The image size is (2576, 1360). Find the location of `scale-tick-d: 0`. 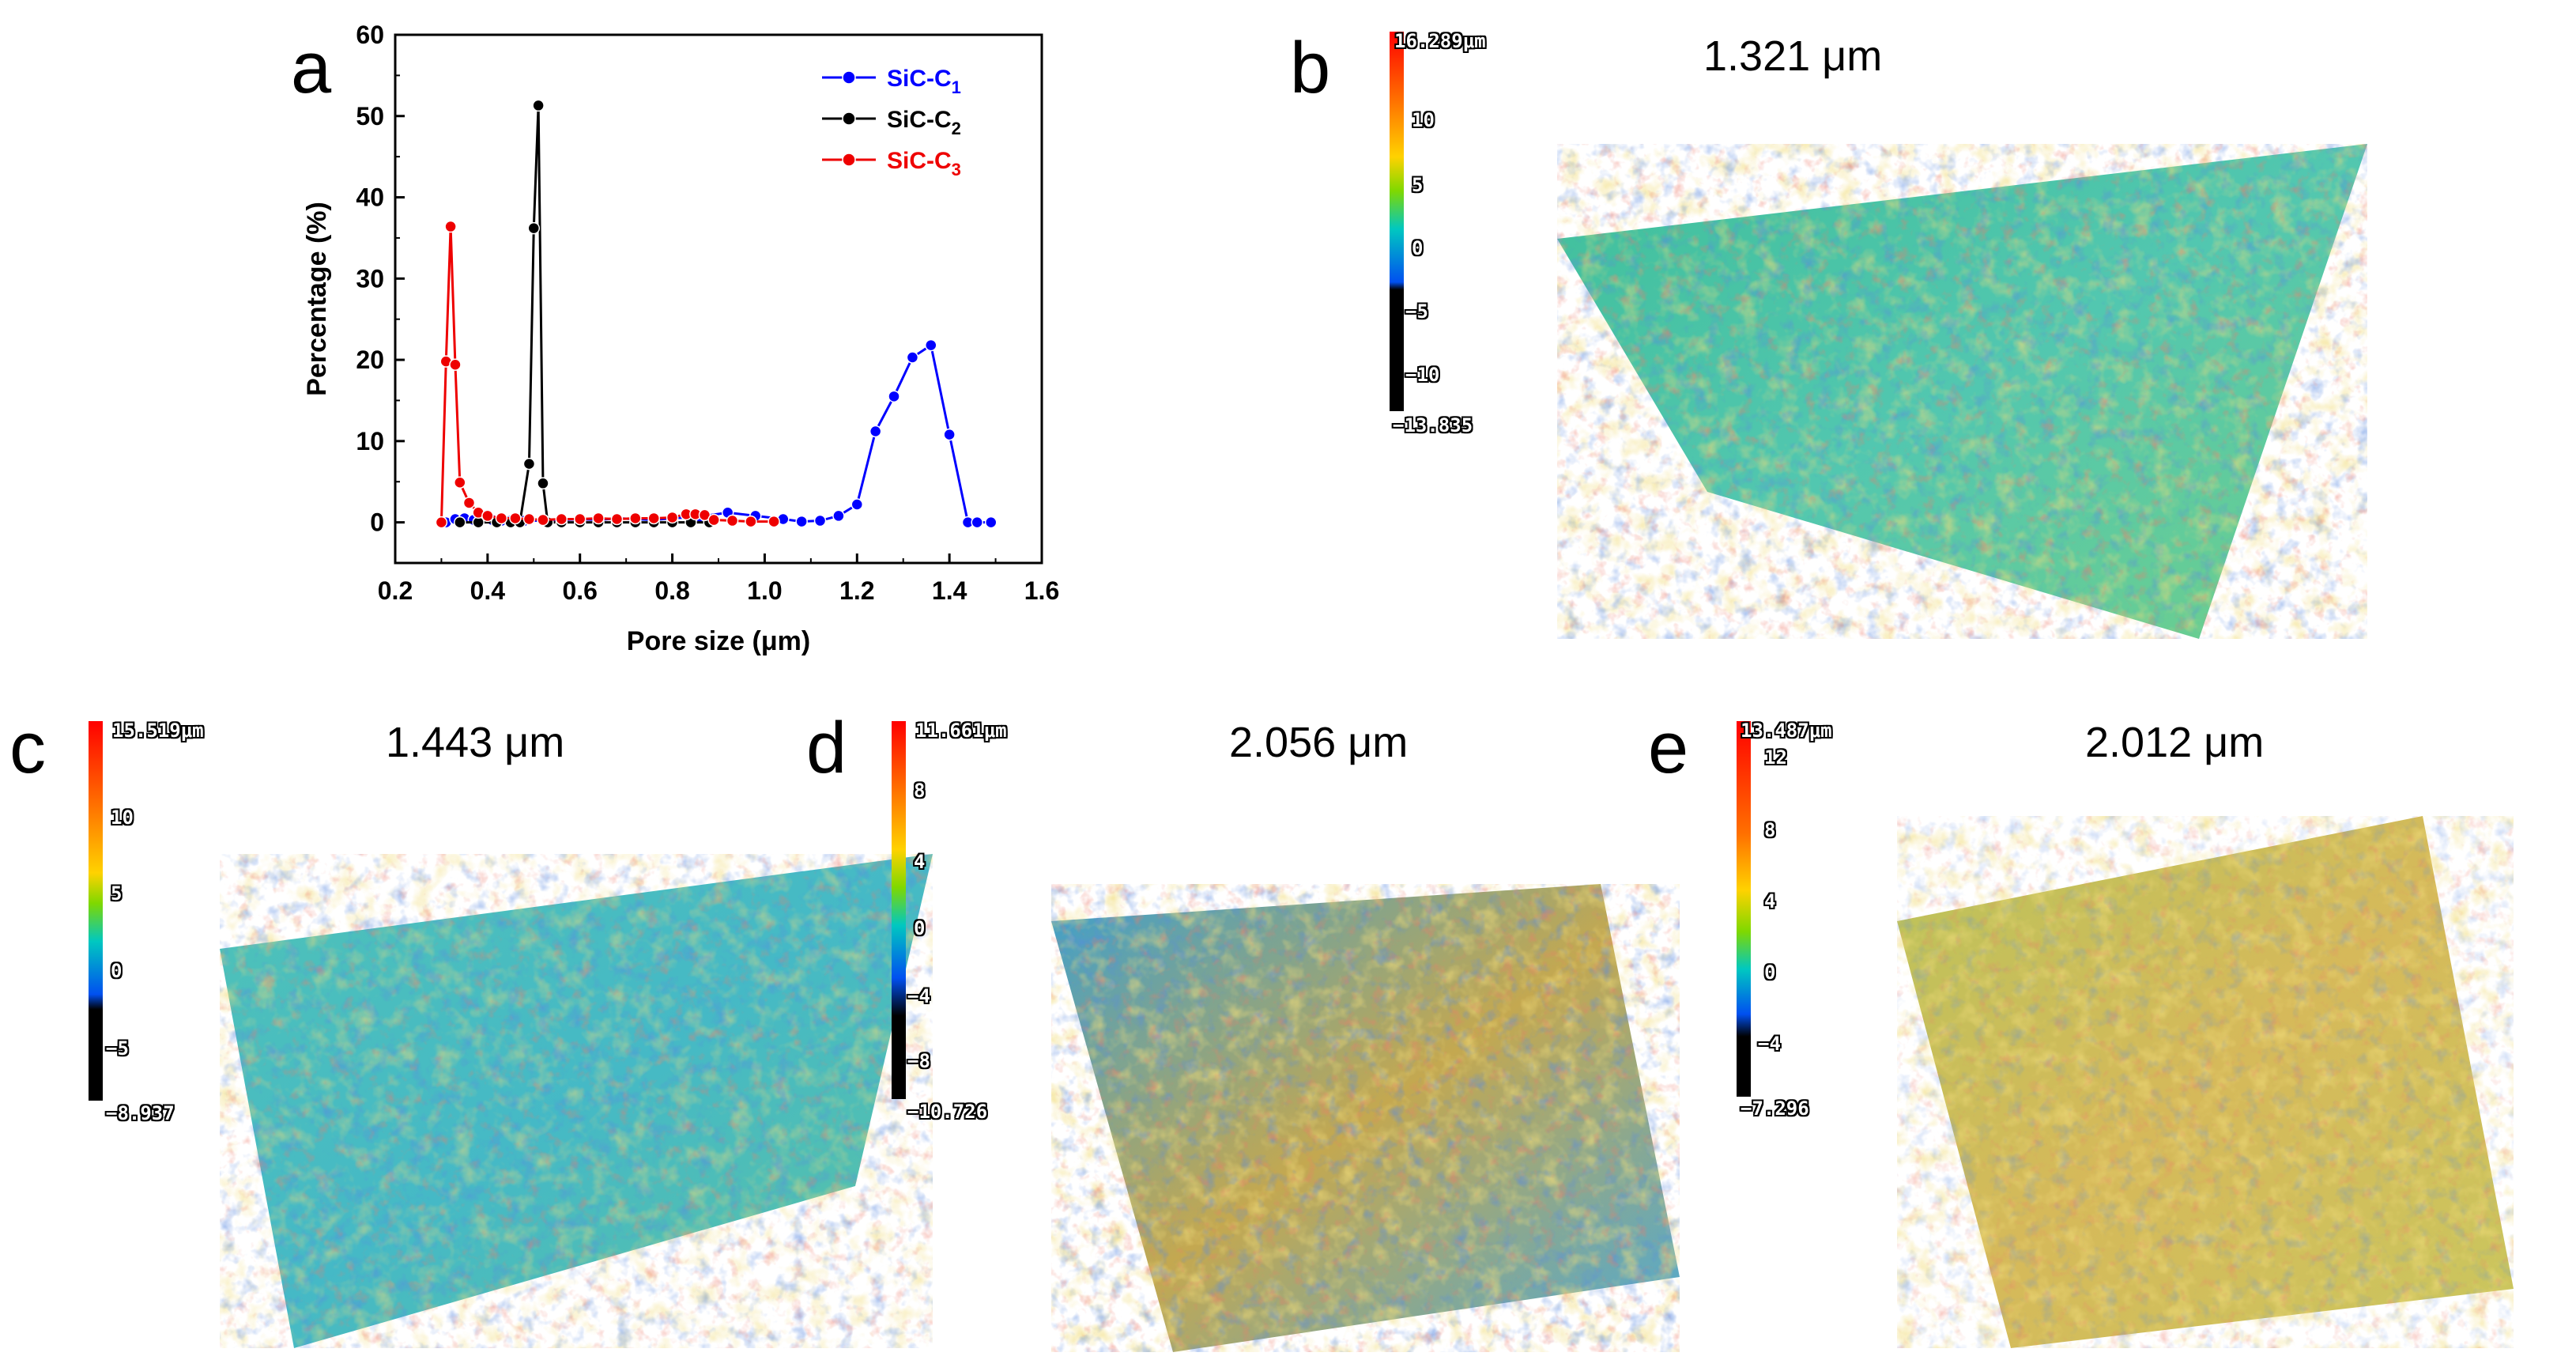

scale-tick-d: 0 is located at coordinates (920, 928).